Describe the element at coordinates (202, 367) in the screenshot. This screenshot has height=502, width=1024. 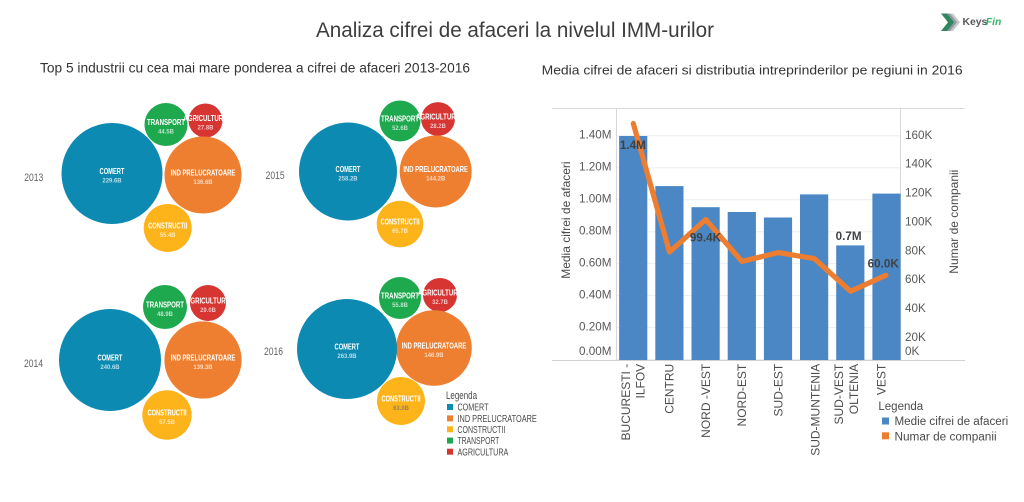
I see `svg-text: 139.3B` at that location.